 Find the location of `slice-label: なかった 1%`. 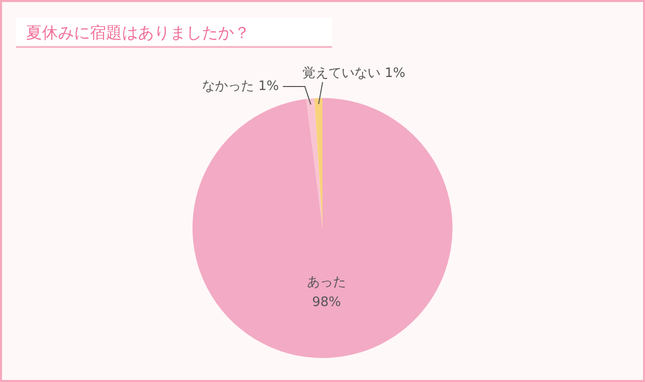

slice-label: なかった 1% is located at coordinates (240, 86).